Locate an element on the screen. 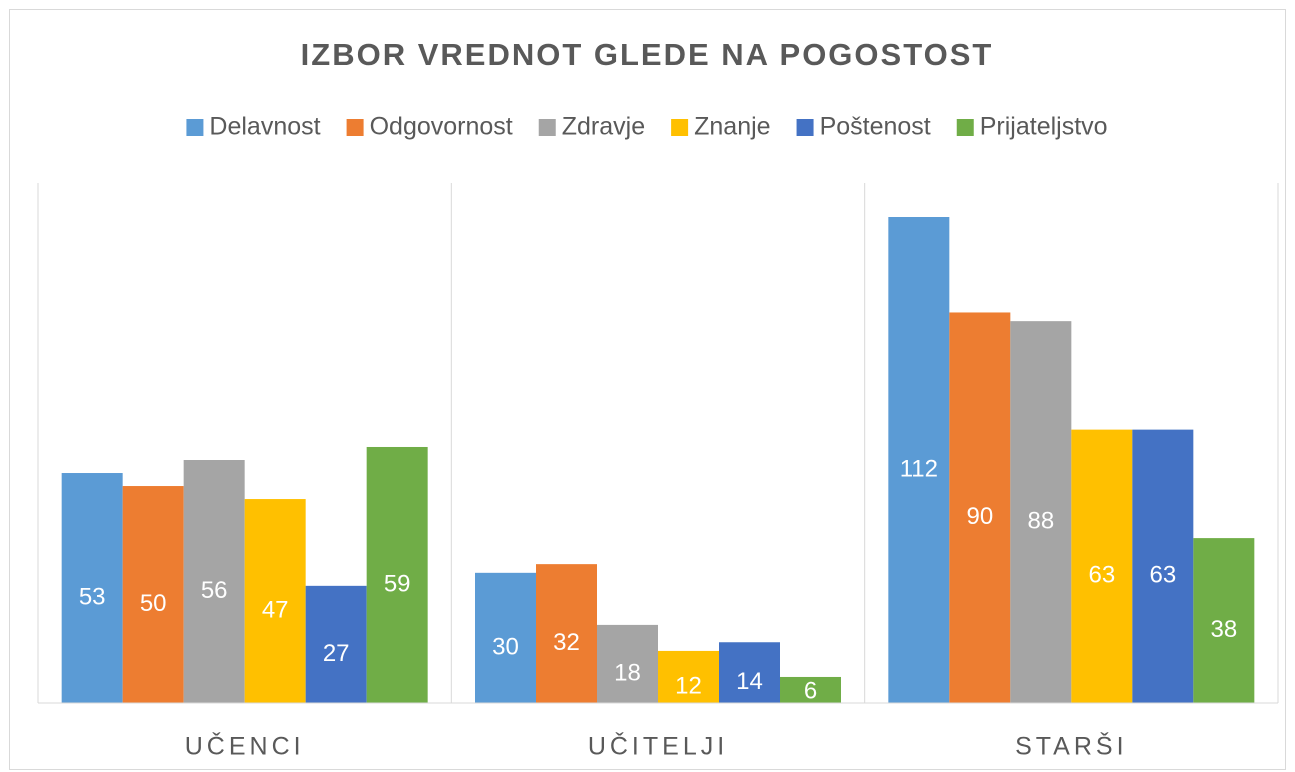 Image resolution: width=1295 pixels, height=772 pixels. x-tick-label: UČITELJI is located at coordinates (658, 746).